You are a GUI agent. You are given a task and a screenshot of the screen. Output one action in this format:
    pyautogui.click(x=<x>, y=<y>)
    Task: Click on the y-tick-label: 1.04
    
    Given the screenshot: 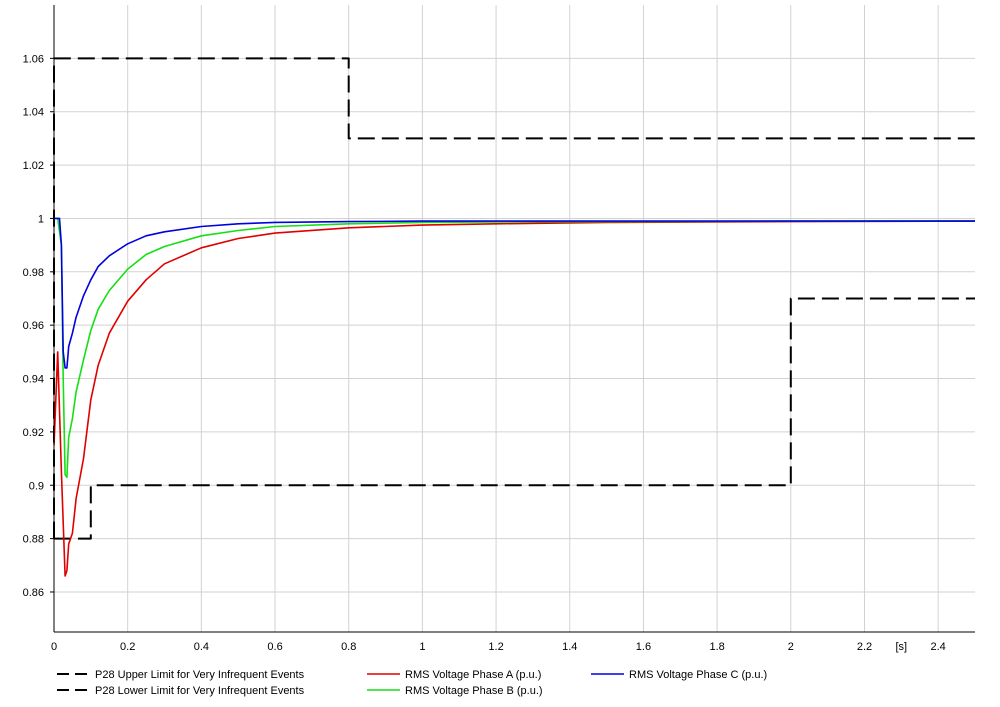 What is the action you would take?
    pyautogui.click(x=33, y=113)
    